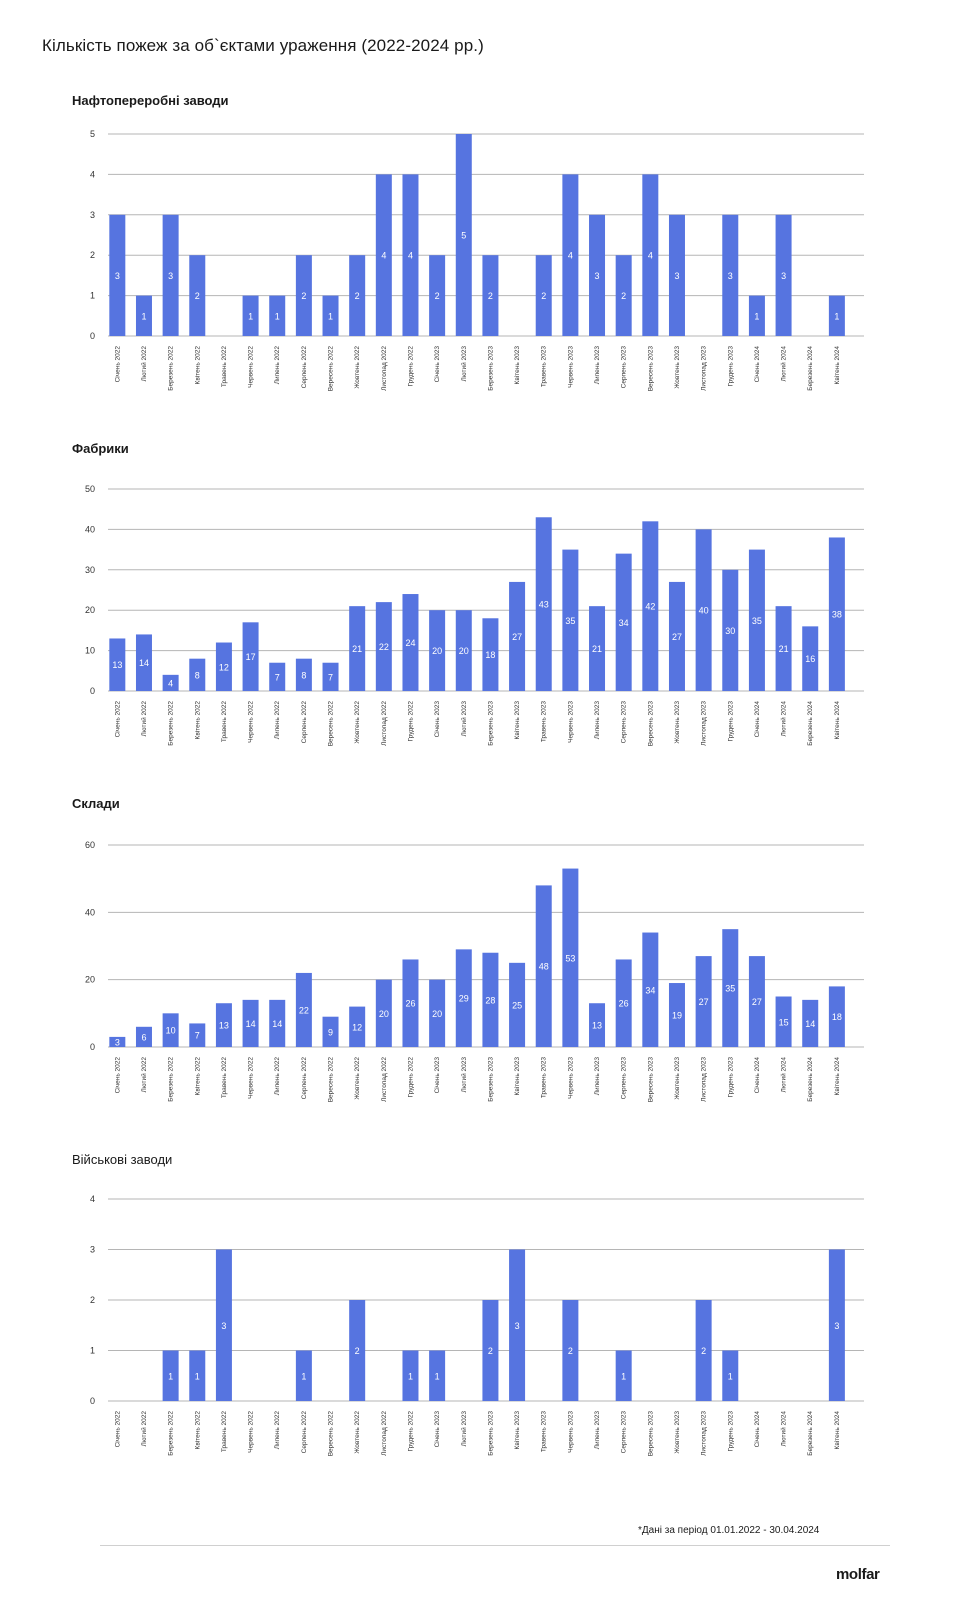 The width and height of the screenshot is (977, 1600). I want to click on chart-title-factories: Фабрики, so click(100, 448).